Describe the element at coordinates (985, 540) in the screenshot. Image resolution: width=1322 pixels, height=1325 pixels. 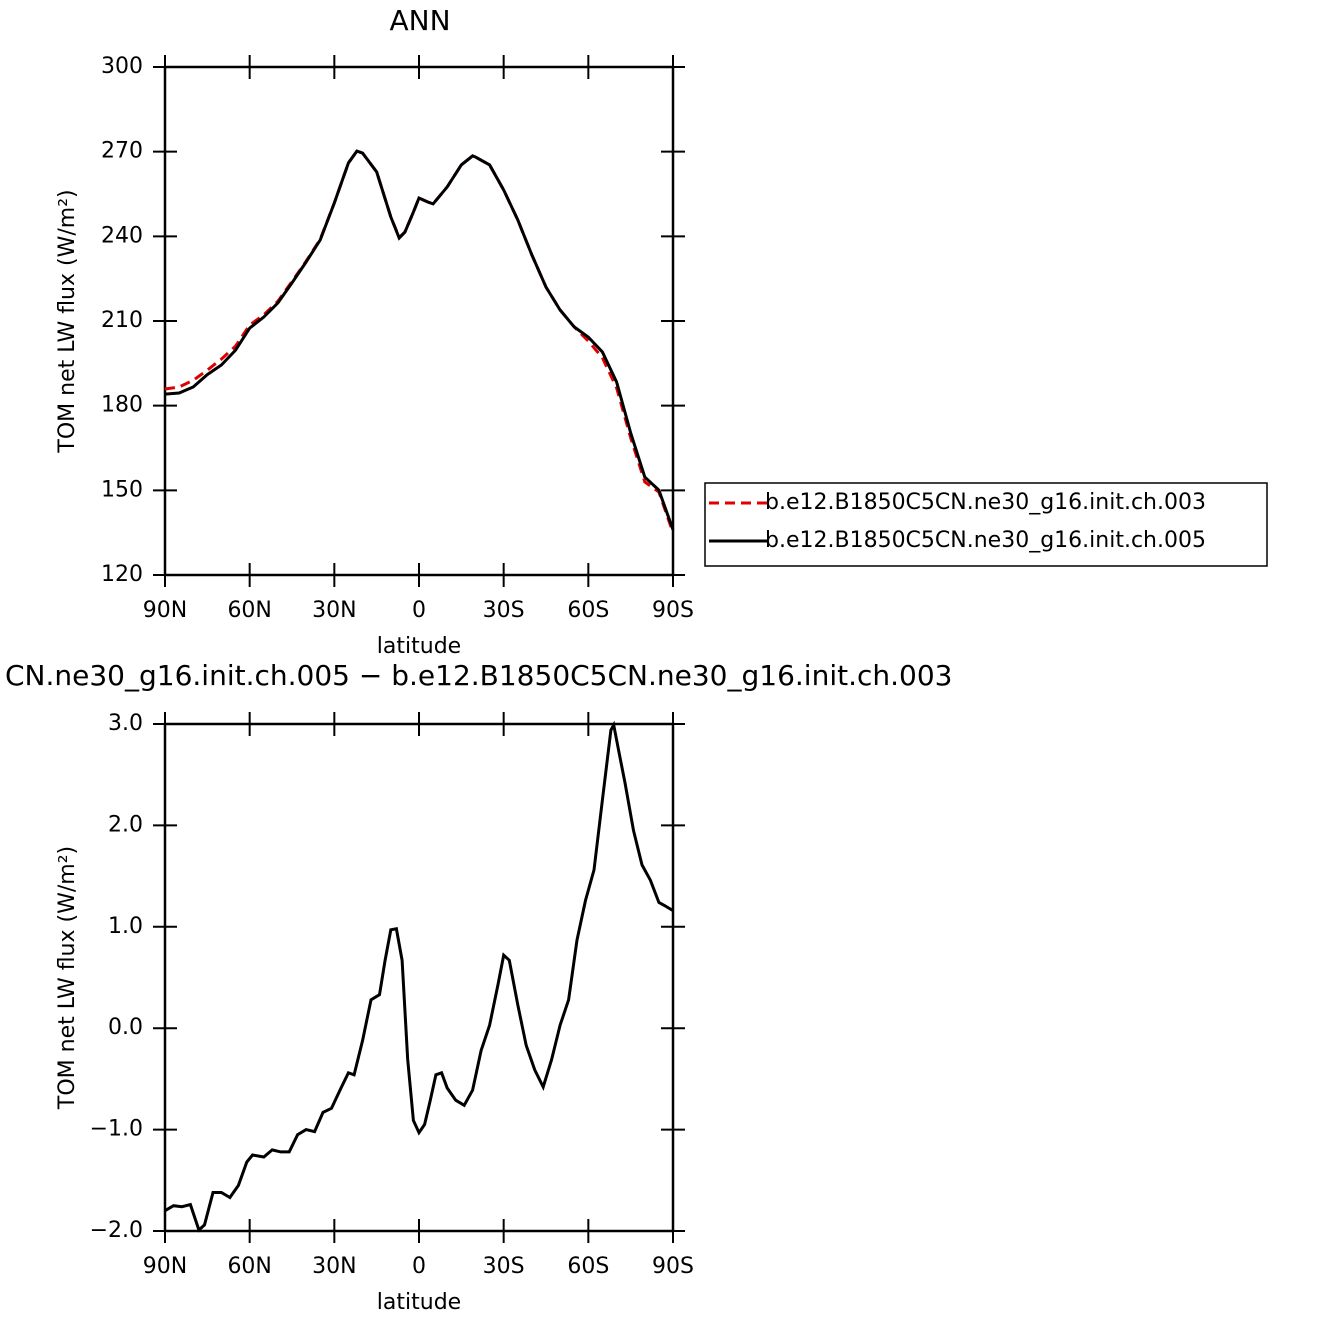
I see `legend-label: b.e12.B1850C5CN.ne30_g16.init.ch.005` at that location.